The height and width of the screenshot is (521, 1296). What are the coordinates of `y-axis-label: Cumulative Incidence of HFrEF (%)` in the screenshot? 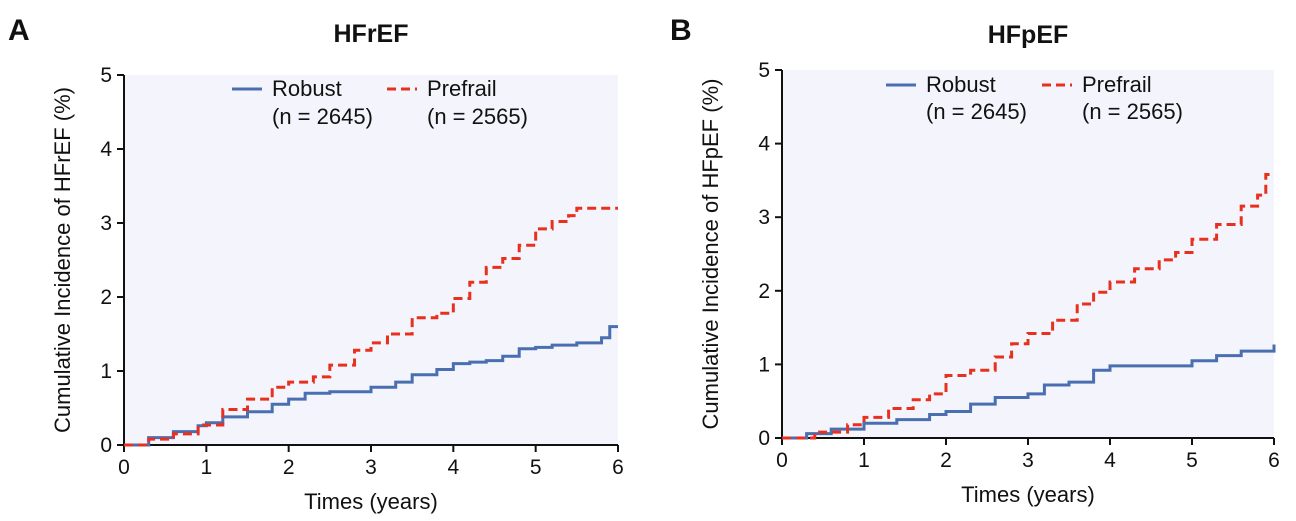 It's located at (62, 260).